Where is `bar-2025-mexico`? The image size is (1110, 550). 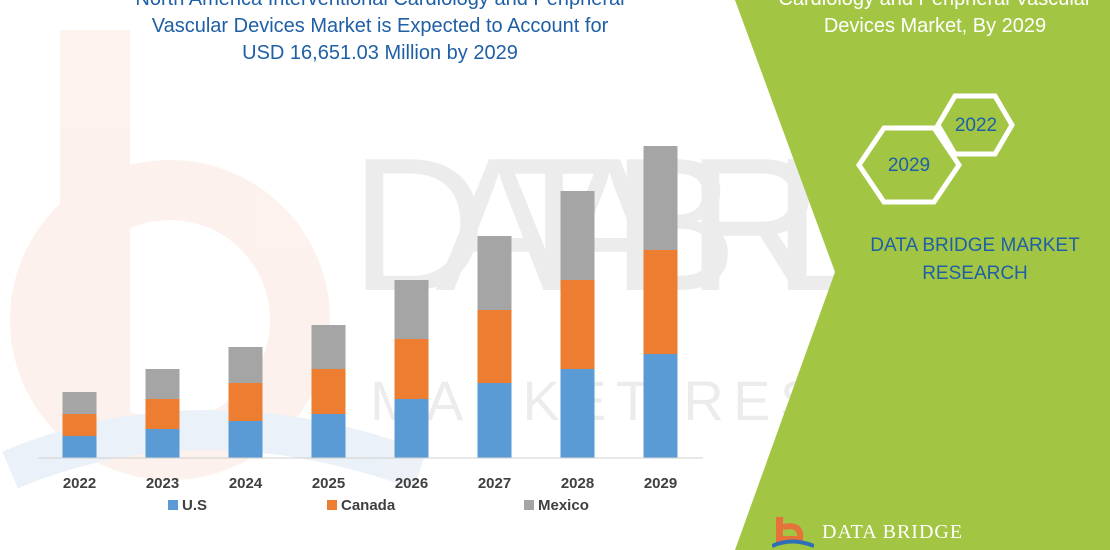 bar-2025-mexico is located at coordinates (328, 347).